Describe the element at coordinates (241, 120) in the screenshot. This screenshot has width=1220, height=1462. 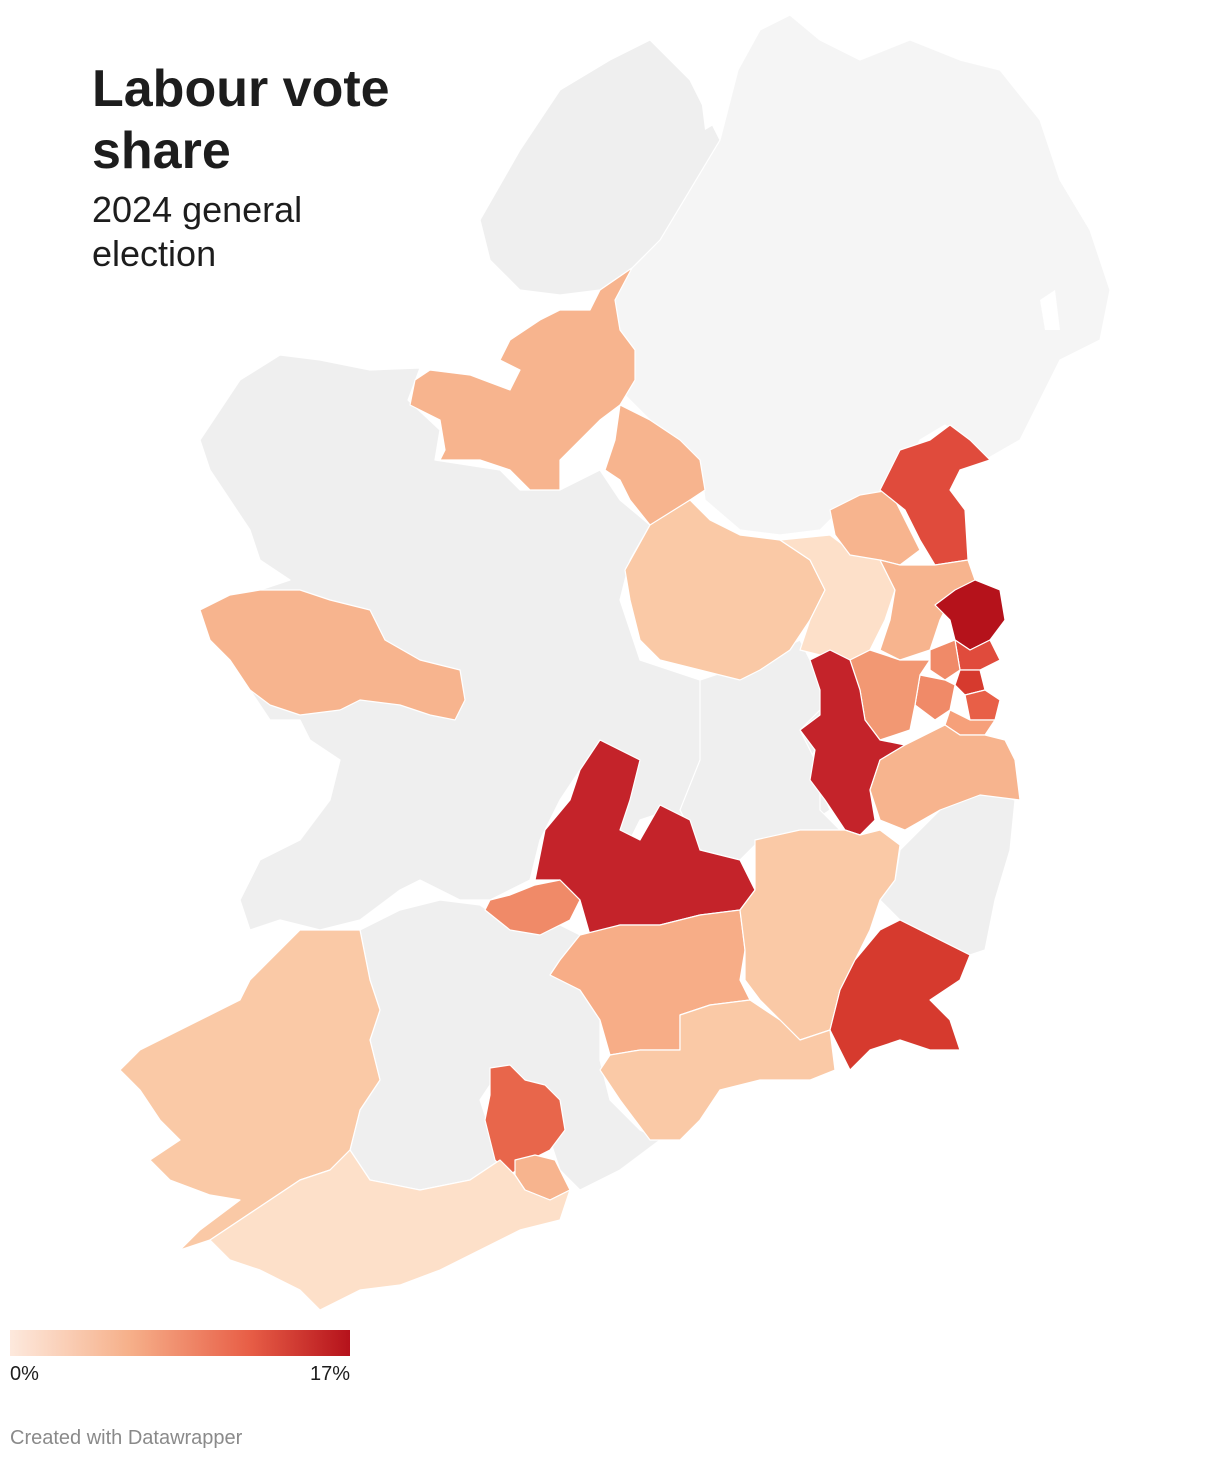
I see `map-title: Labour vote share` at that location.